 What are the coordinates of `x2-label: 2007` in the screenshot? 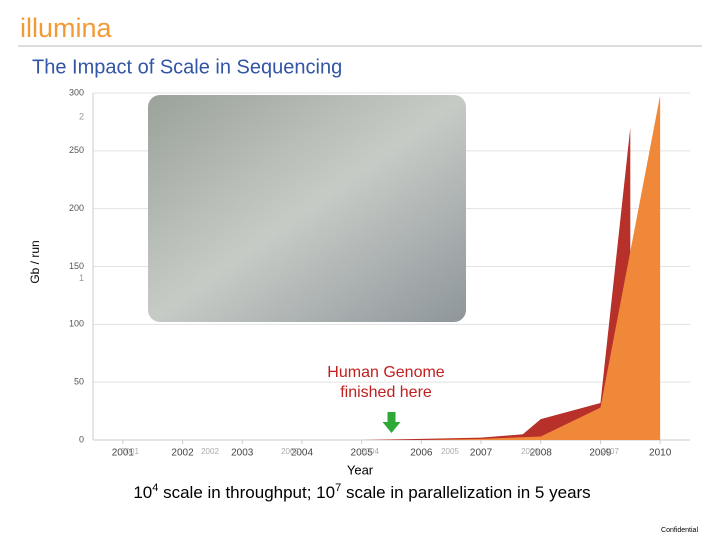 It's located at (610, 451).